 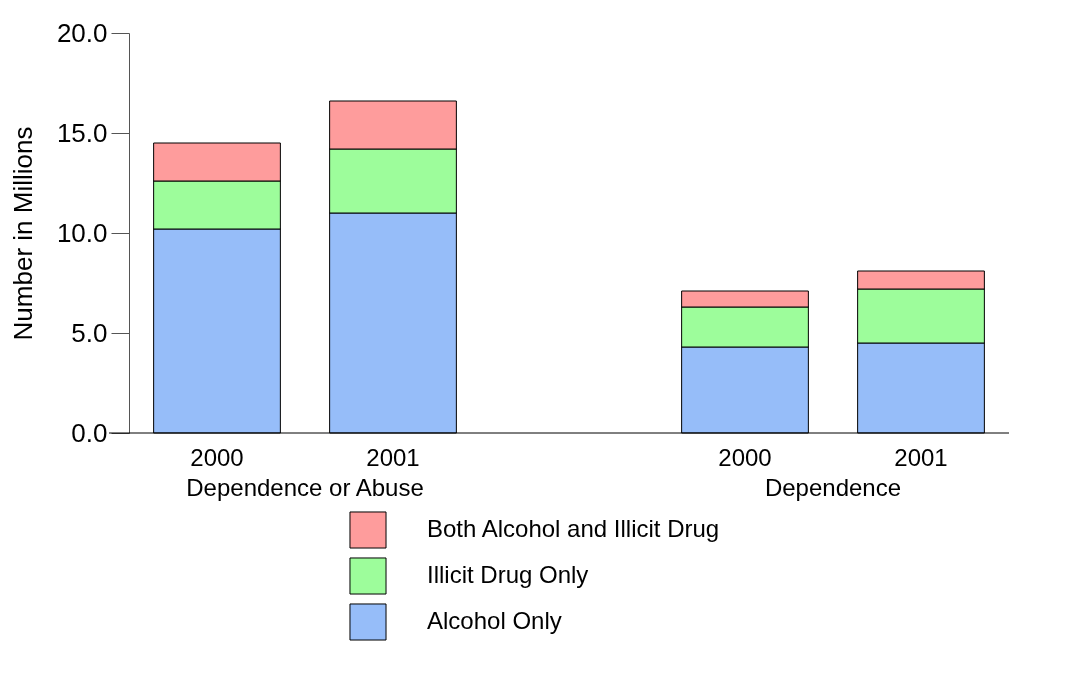 What do you see at coordinates (508, 574) in the screenshot?
I see `legend-label: Illicit Drug Only` at bounding box center [508, 574].